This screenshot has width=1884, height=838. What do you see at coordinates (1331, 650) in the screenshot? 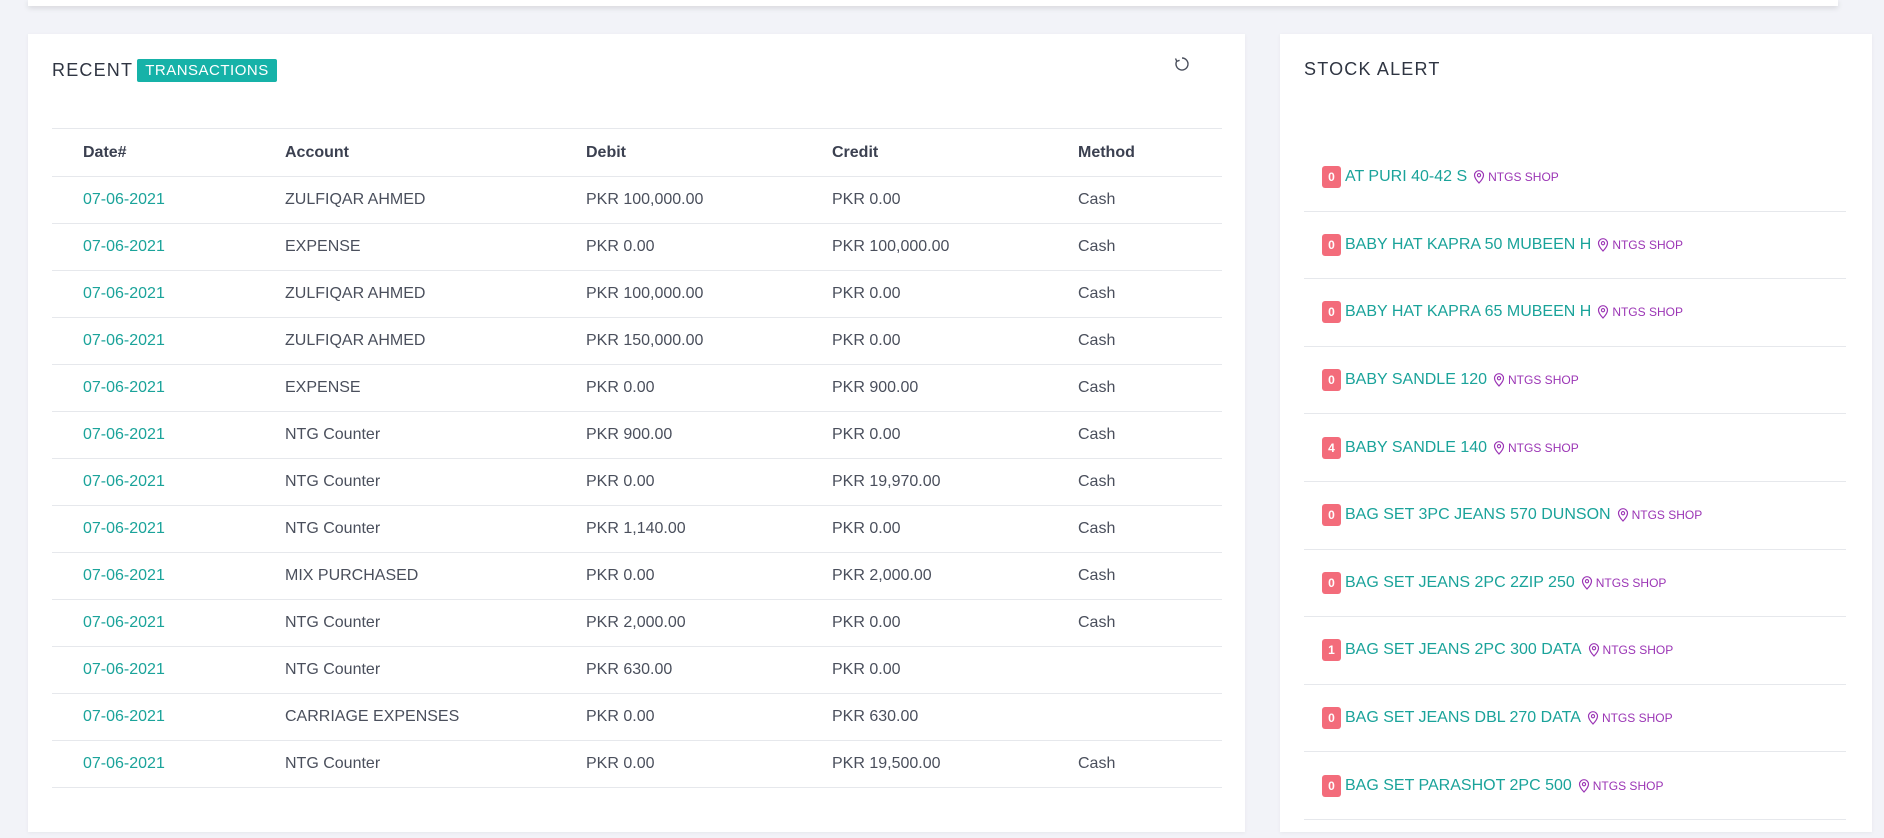
I see `quantity-badge: 1` at bounding box center [1331, 650].